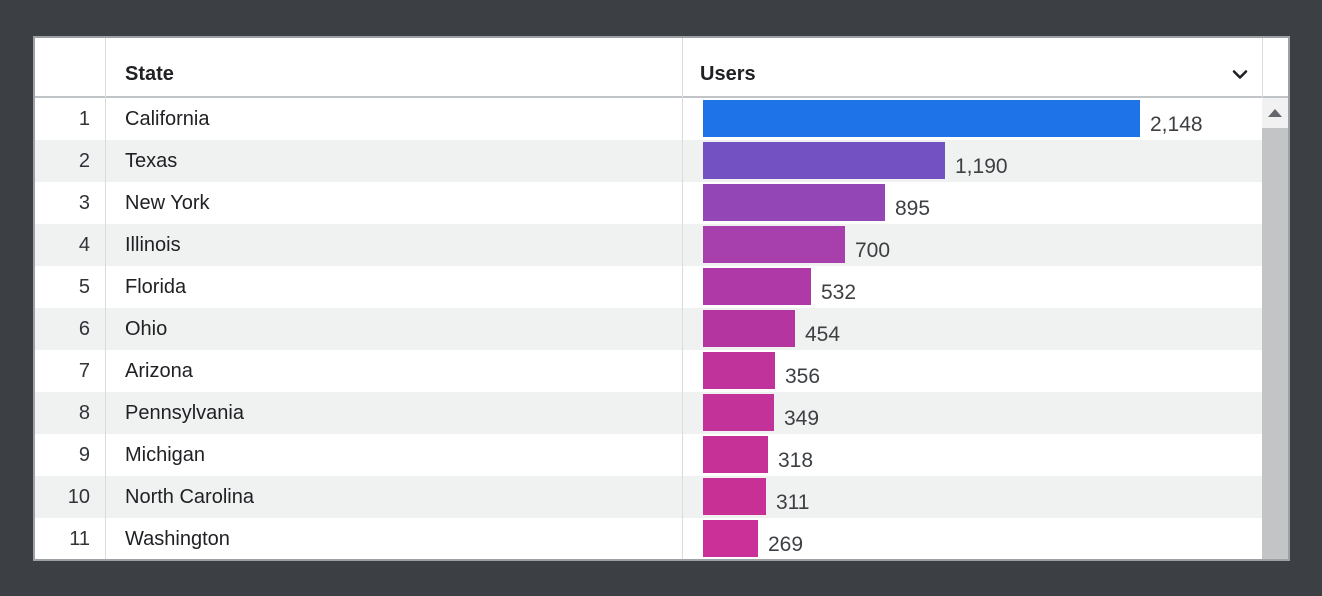 This screenshot has width=1322, height=596. What do you see at coordinates (167, 202) in the screenshot?
I see `row-state: New York` at bounding box center [167, 202].